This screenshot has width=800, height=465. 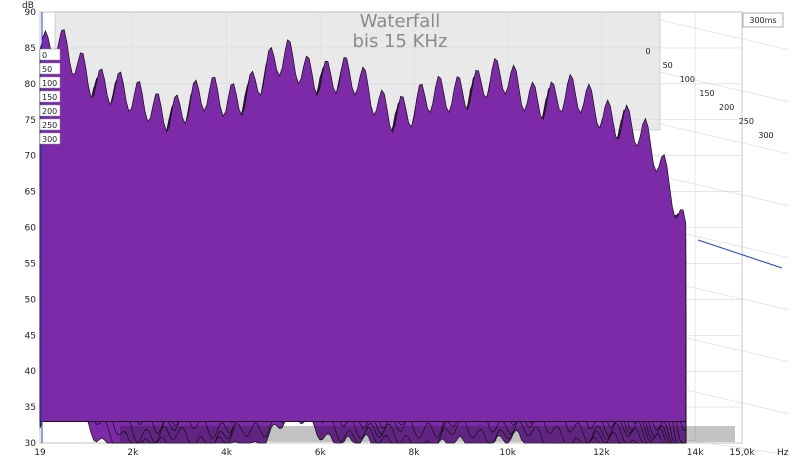 I want to click on y-axis-unit: dB, so click(x=28, y=6).